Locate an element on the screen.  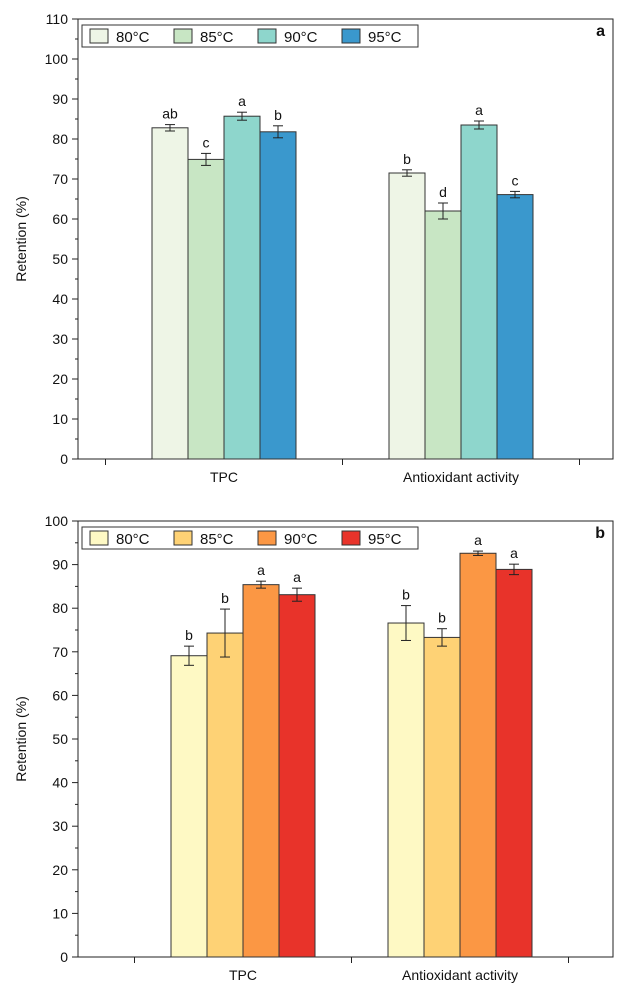
y-tick-label: 110 is located at coordinates (57, 19).